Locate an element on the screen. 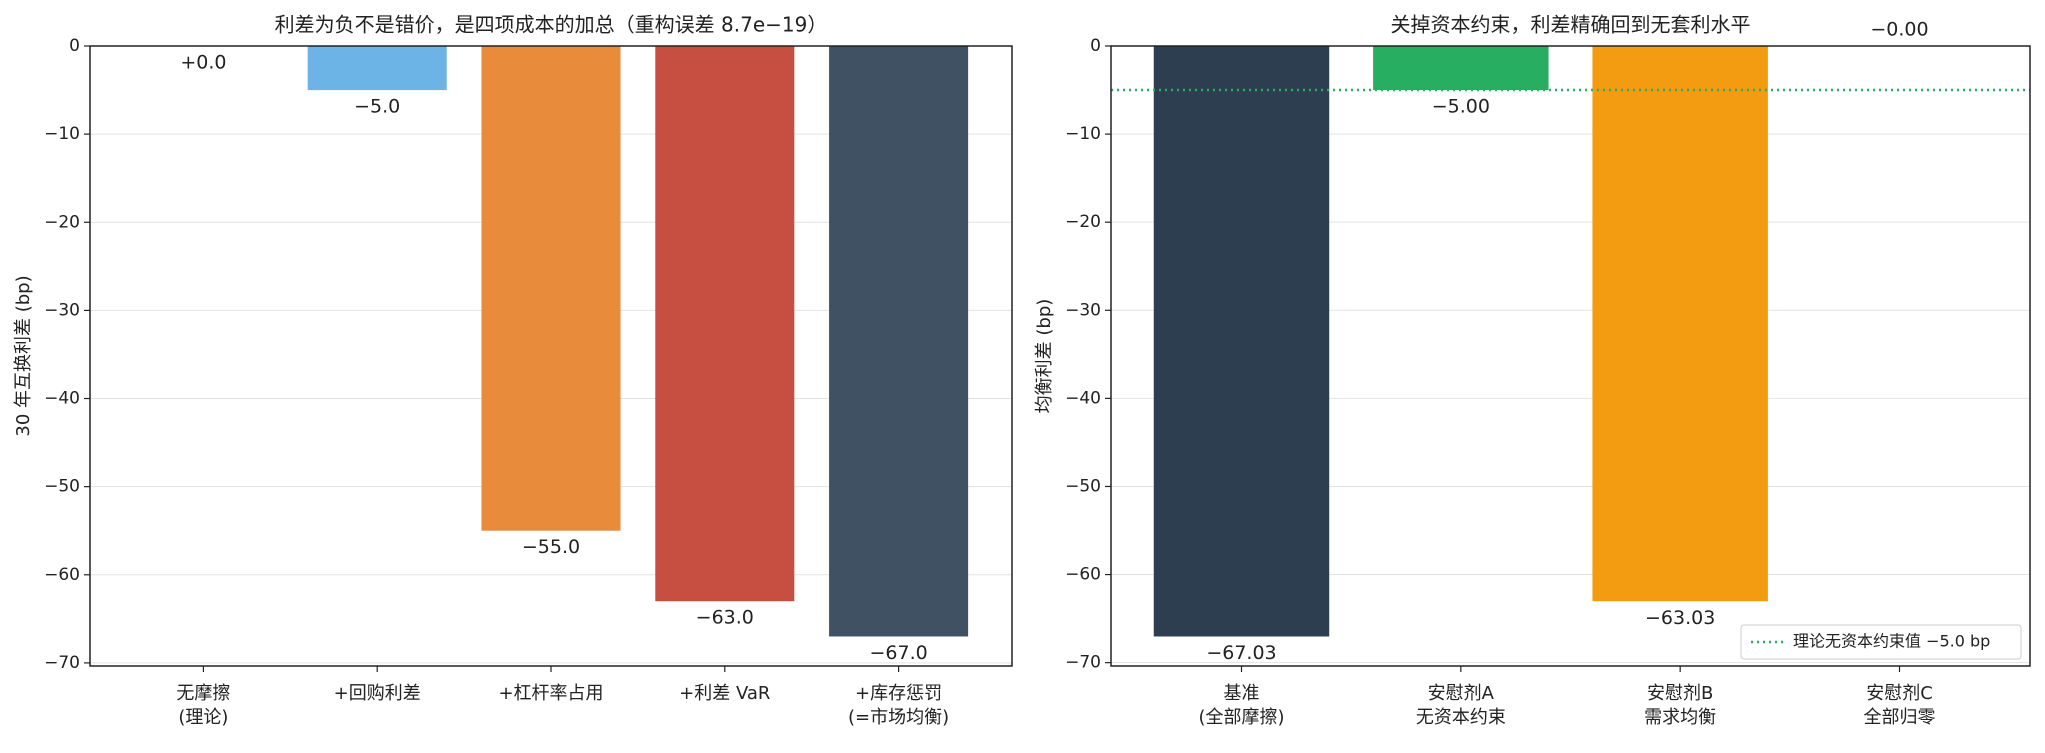 This screenshot has height=753, width=2045. value-label: −5.00 is located at coordinates (1461, 107).